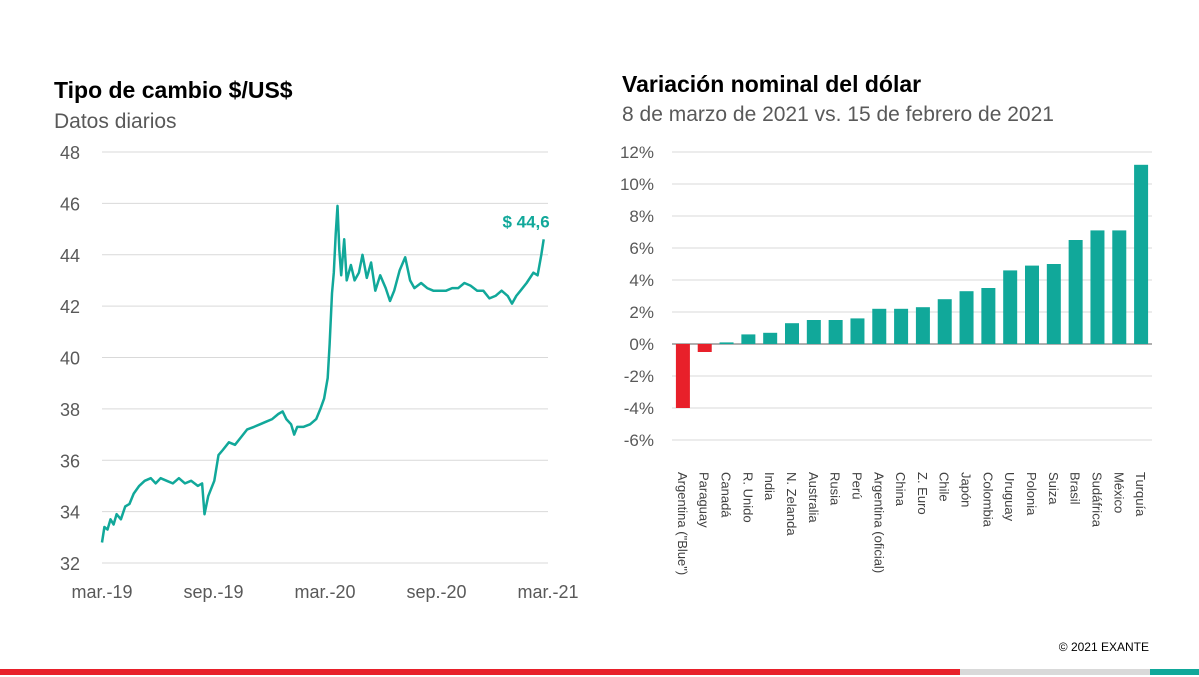  Describe the element at coordinates (1055, 672) in the screenshot. I see `footer-bar-gray` at that location.